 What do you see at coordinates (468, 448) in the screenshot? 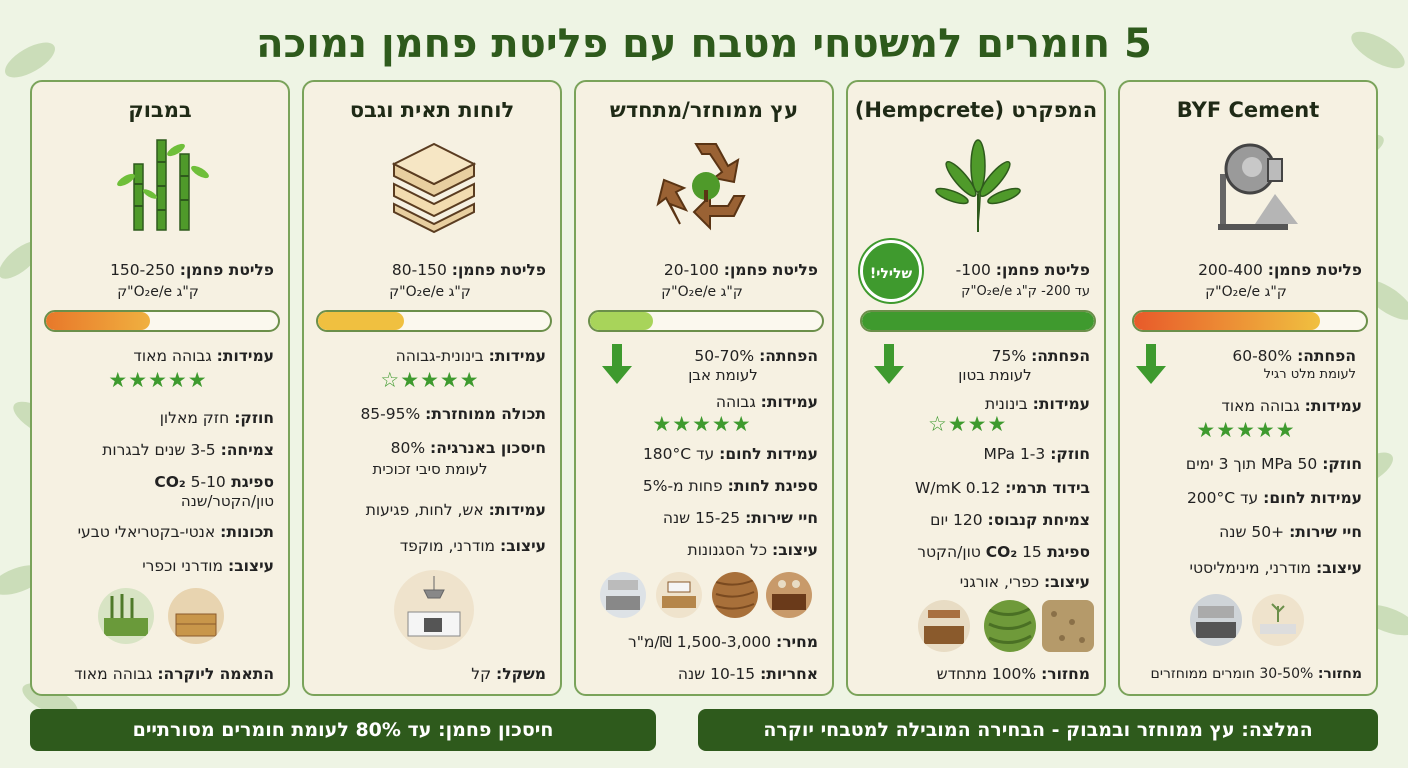
I see `energy-row: חיסכון באנרגיה: 80%` at bounding box center [468, 448].